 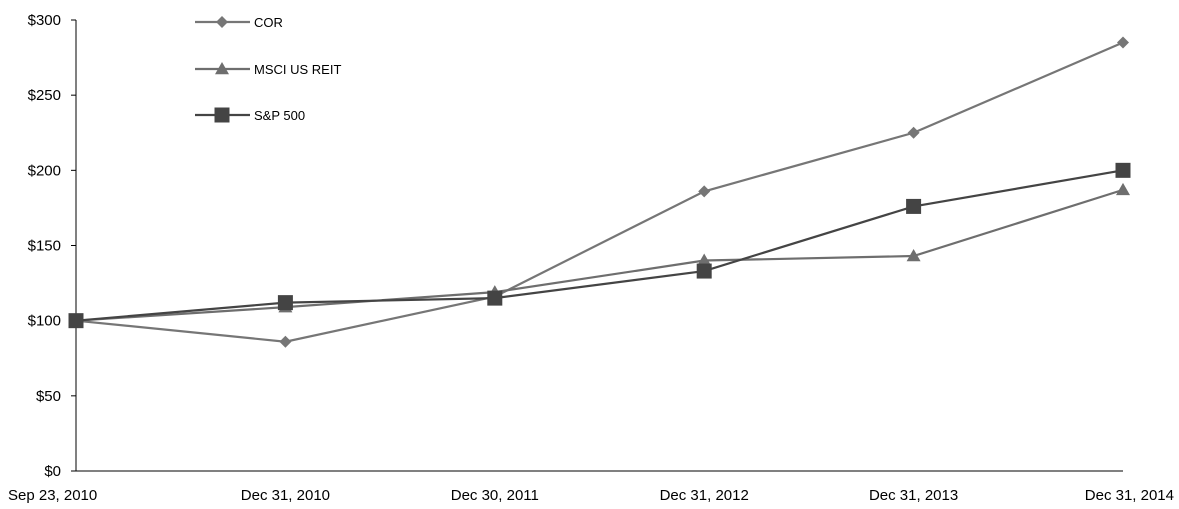 I want to click on y-tick-label: $300, so click(x=44, y=20).